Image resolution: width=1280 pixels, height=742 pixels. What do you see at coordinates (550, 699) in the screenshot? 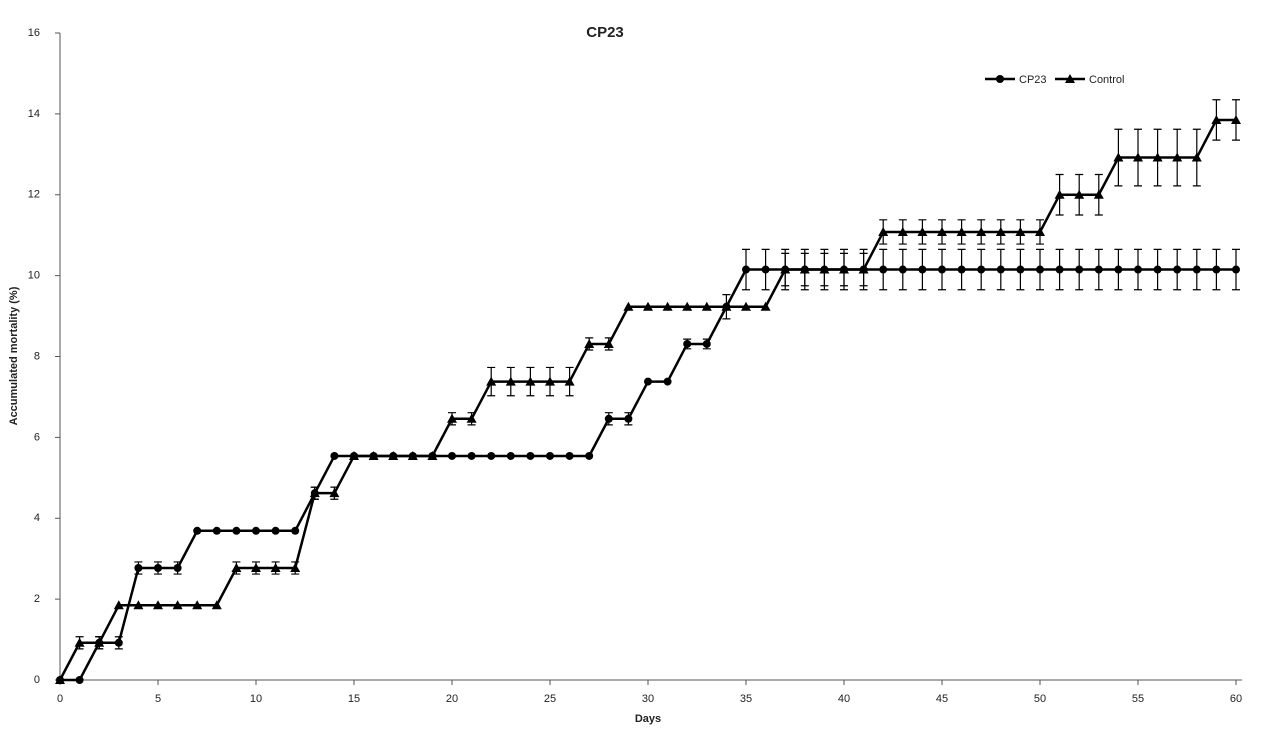
I see `x-tick-label: 25` at bounding box center [550, 699].